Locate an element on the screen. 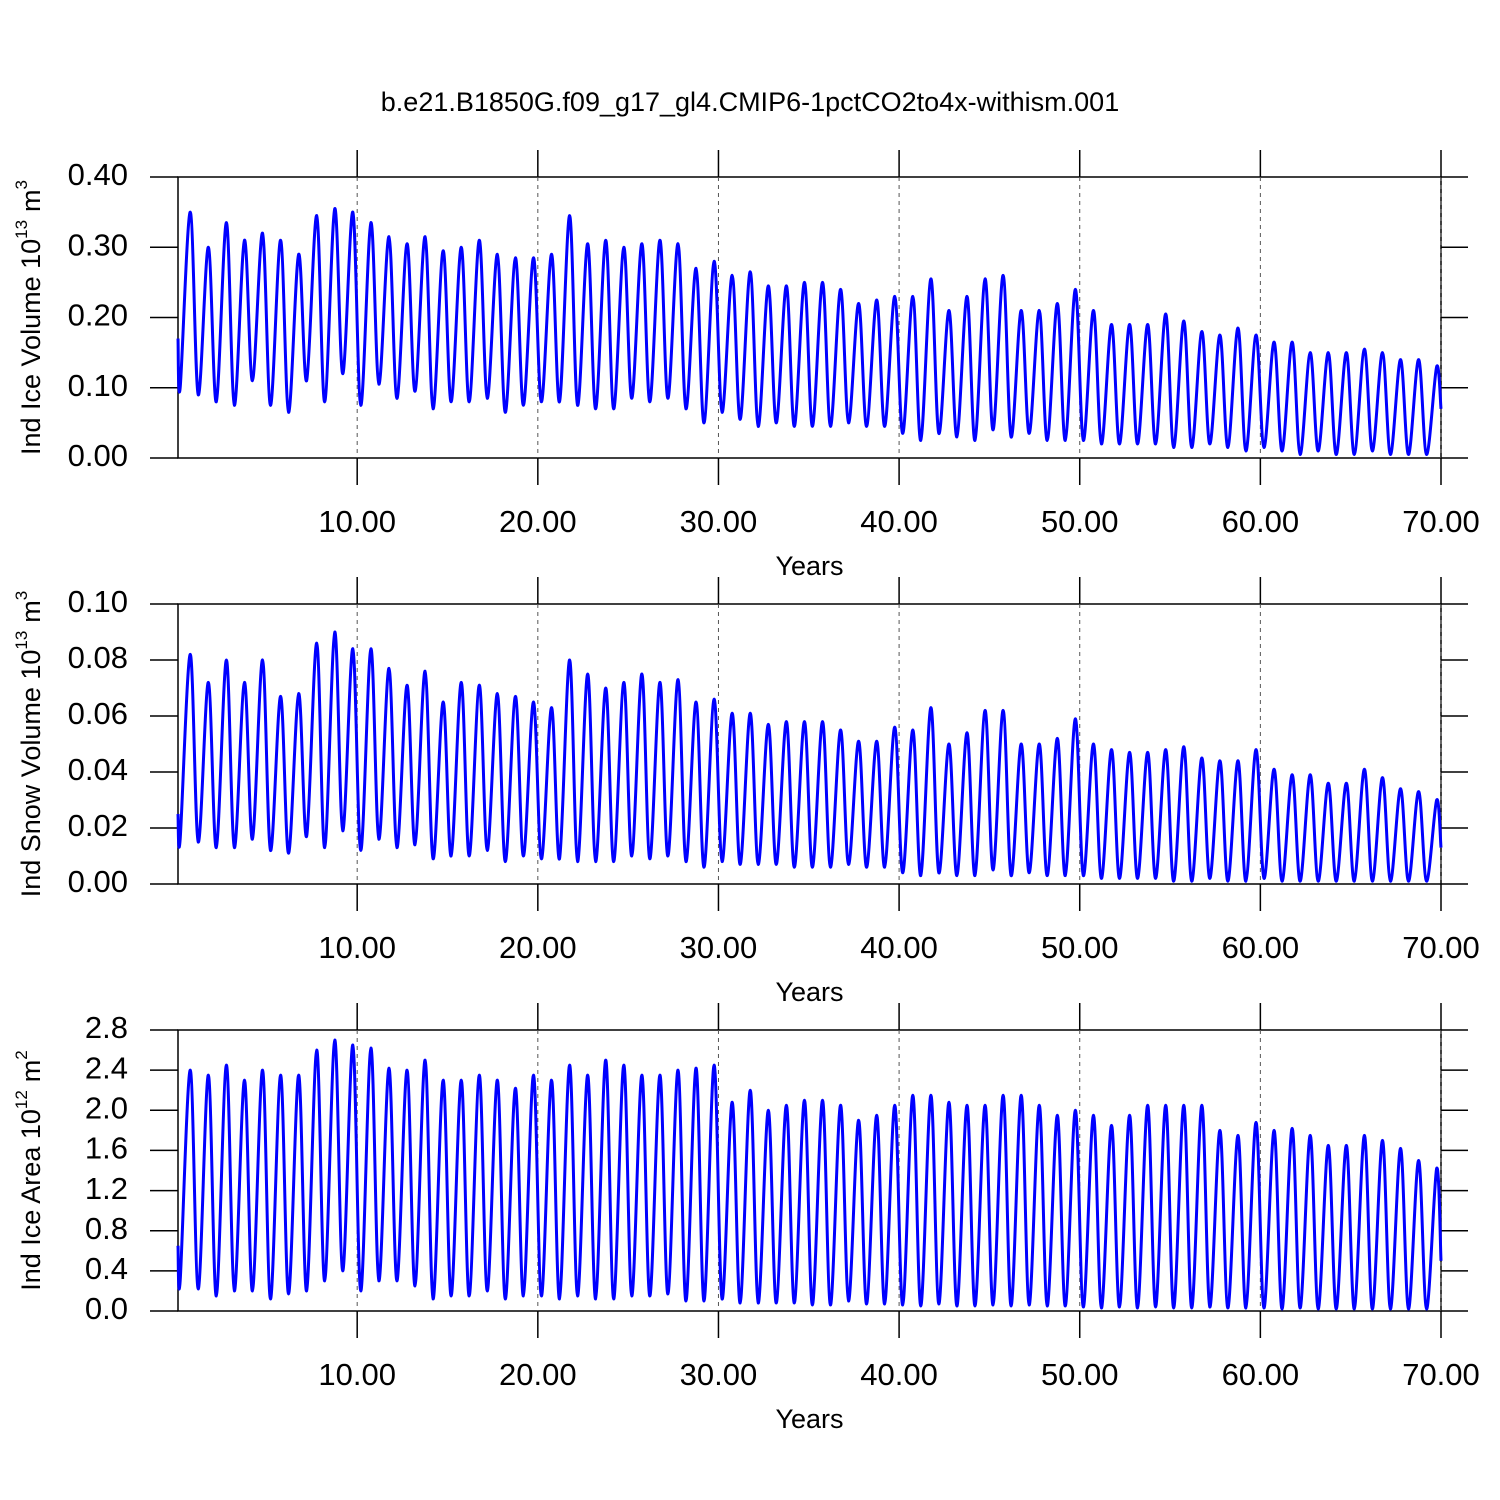 Image resolution: width=1500 pixels, height=1500 pixels. y-axis-label-unit-exponent: 2 is located at coordinates (21, 1054).